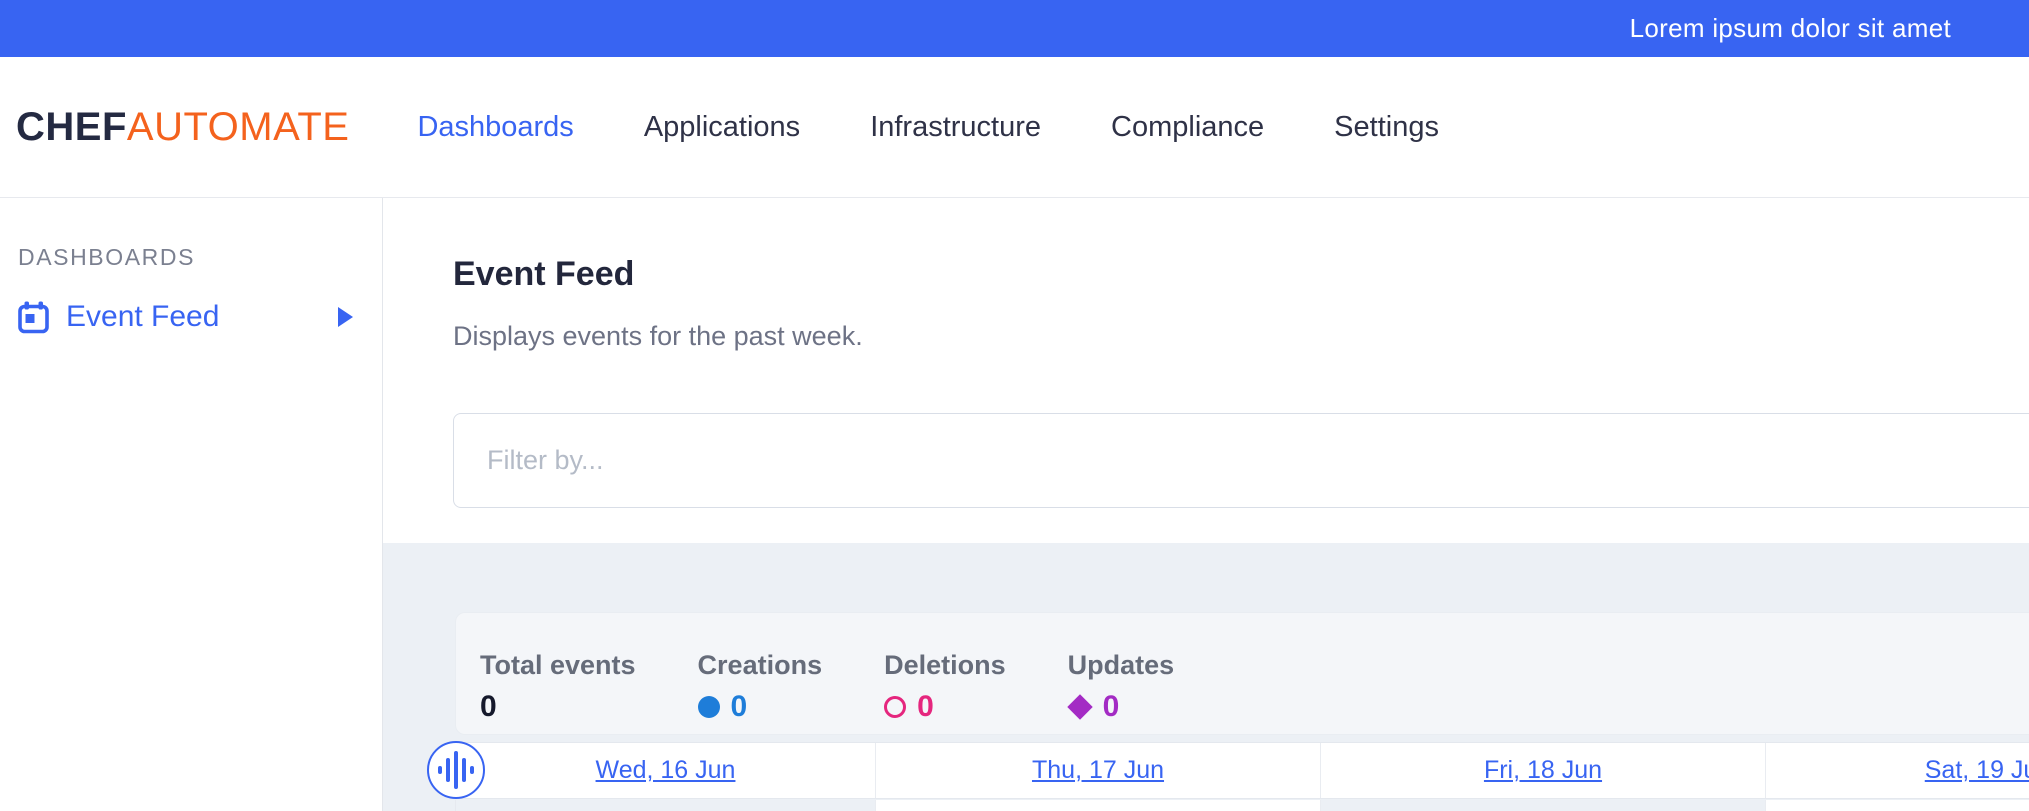 The image size is (2029, 811). Describe the element at coordinates (143, 316) in the screenshot. I see `sidebar-item-label: Event Feed` at that location.